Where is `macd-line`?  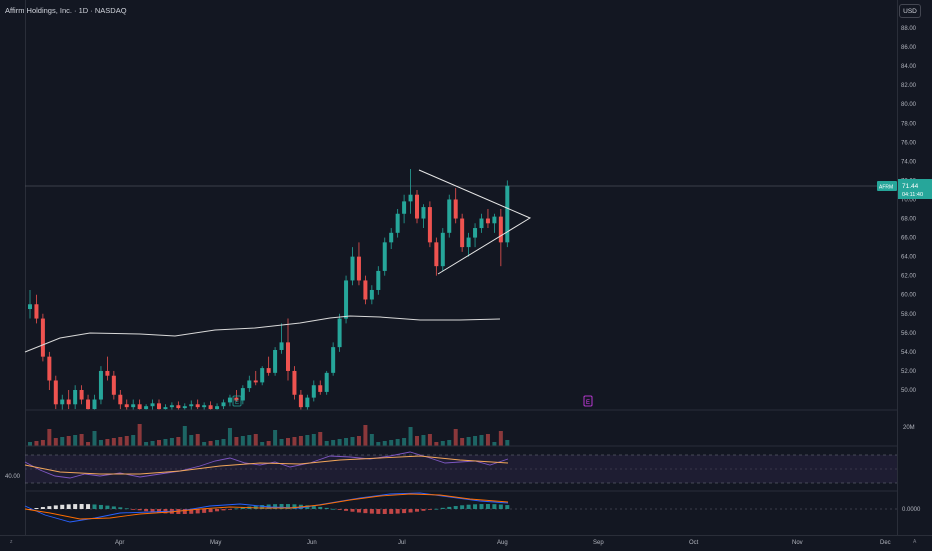 macd-line is located at coordinates (266, 507).